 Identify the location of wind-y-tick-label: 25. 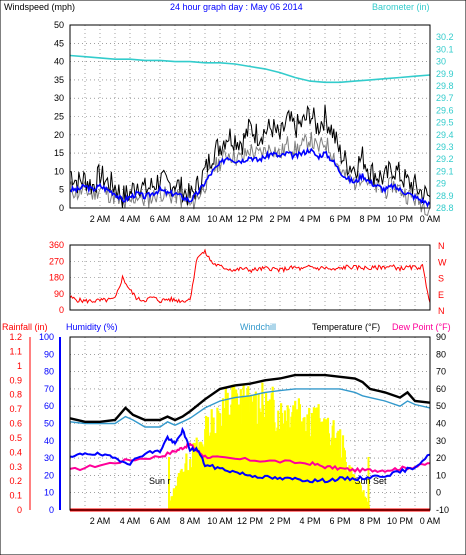
(59, 117).